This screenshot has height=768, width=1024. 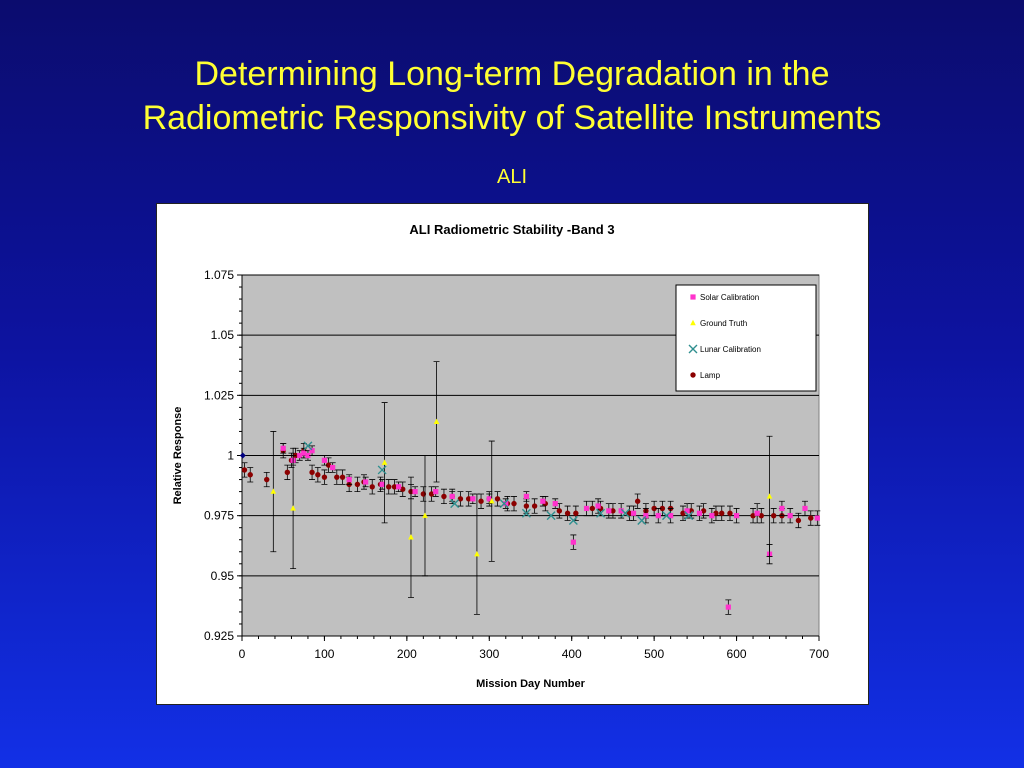 I want to click on y-axis-title: Relative Response, so click(x=178, y=456).